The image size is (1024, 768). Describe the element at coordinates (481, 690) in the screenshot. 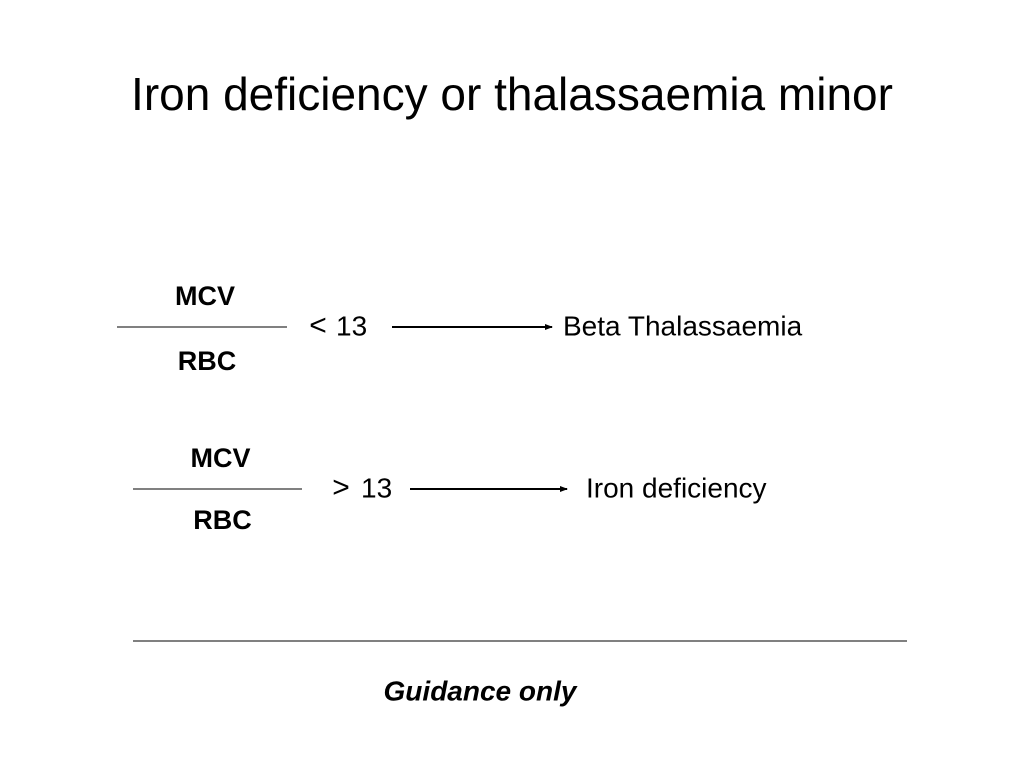

I see `footer: Guidance only` at that location.